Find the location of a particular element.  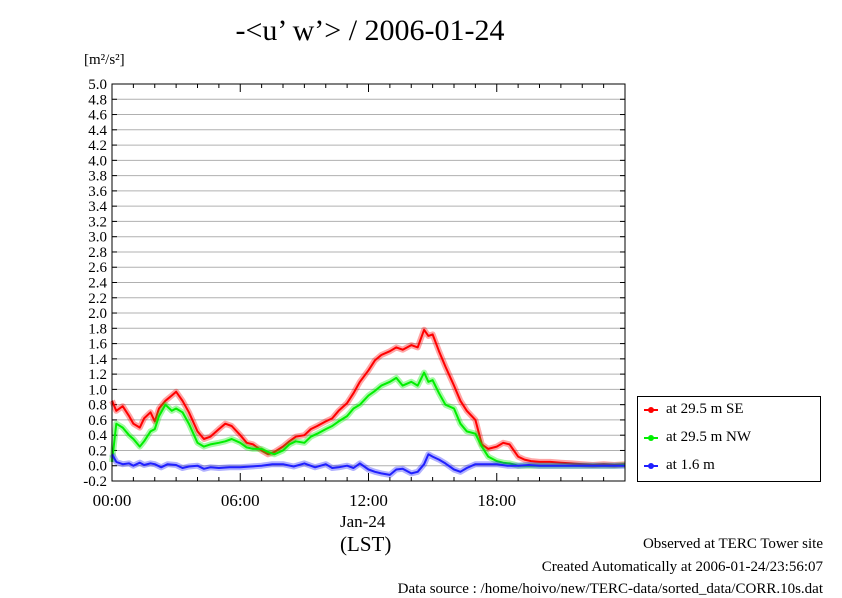

y-tick-label: 4.2 is located at coordinates (97, 146).